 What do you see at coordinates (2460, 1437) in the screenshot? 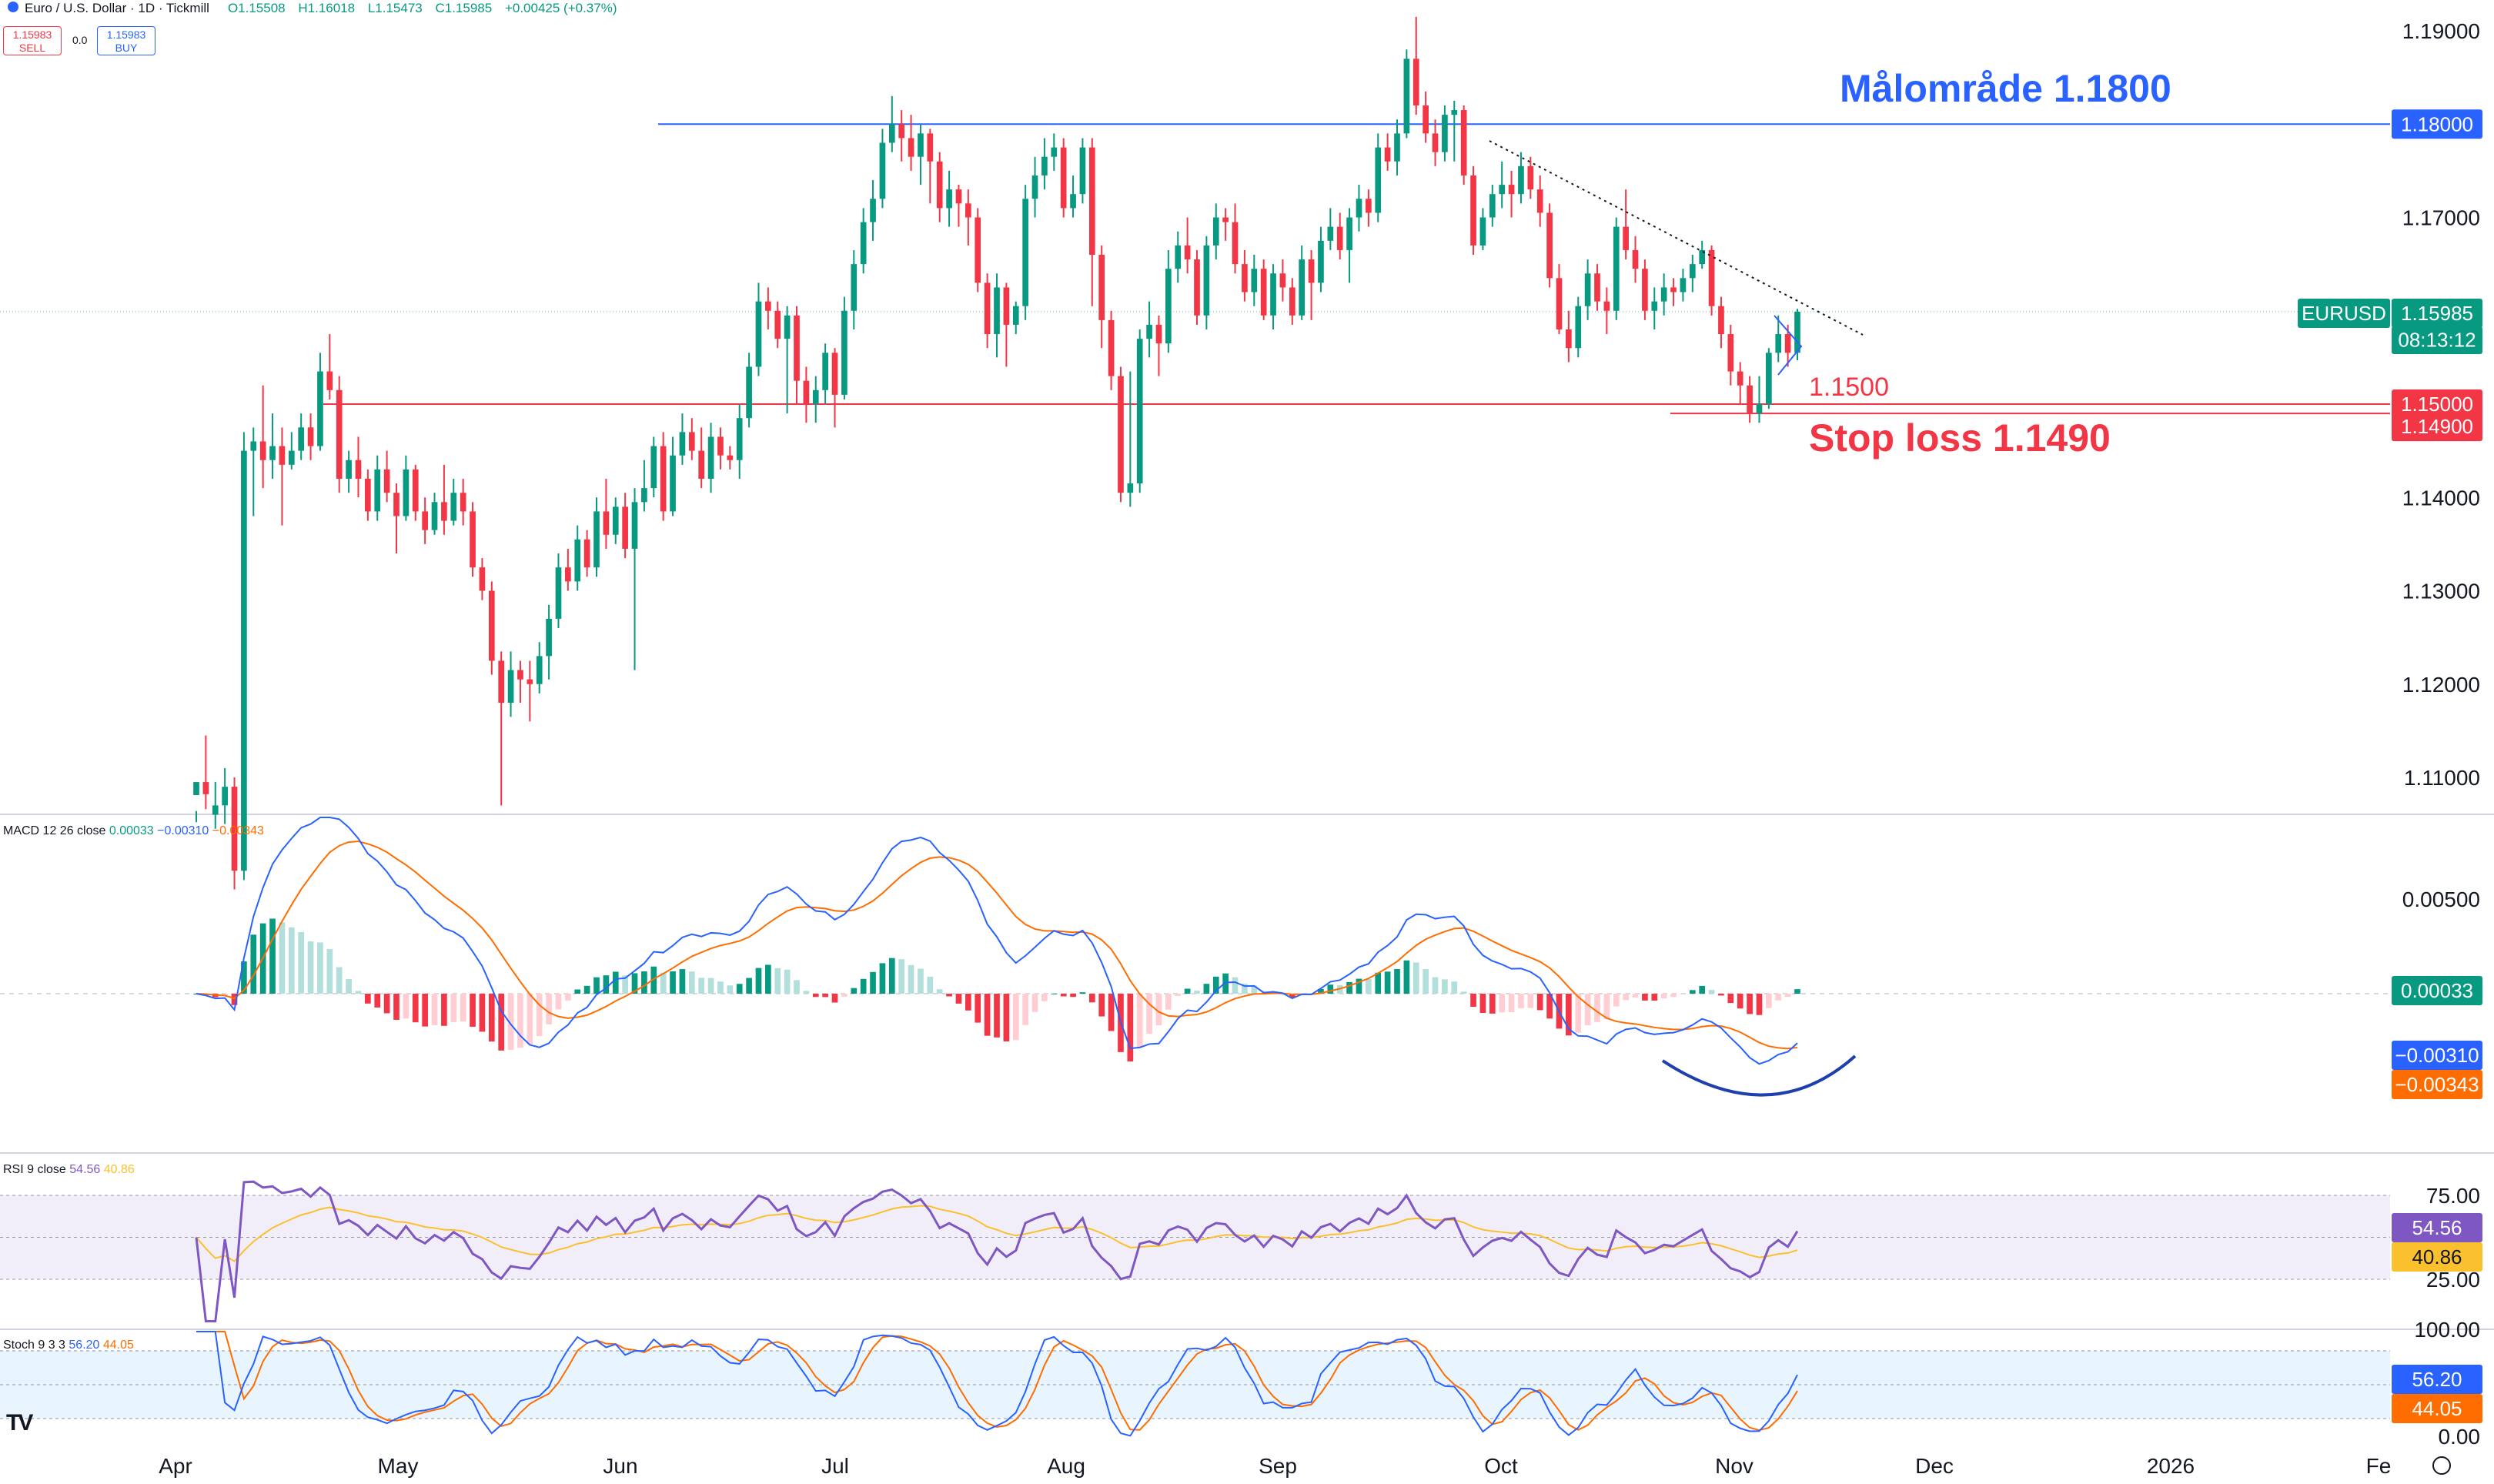
I see `stoch-axis-tick: 0.00` at bounding box center [2460, 1437].